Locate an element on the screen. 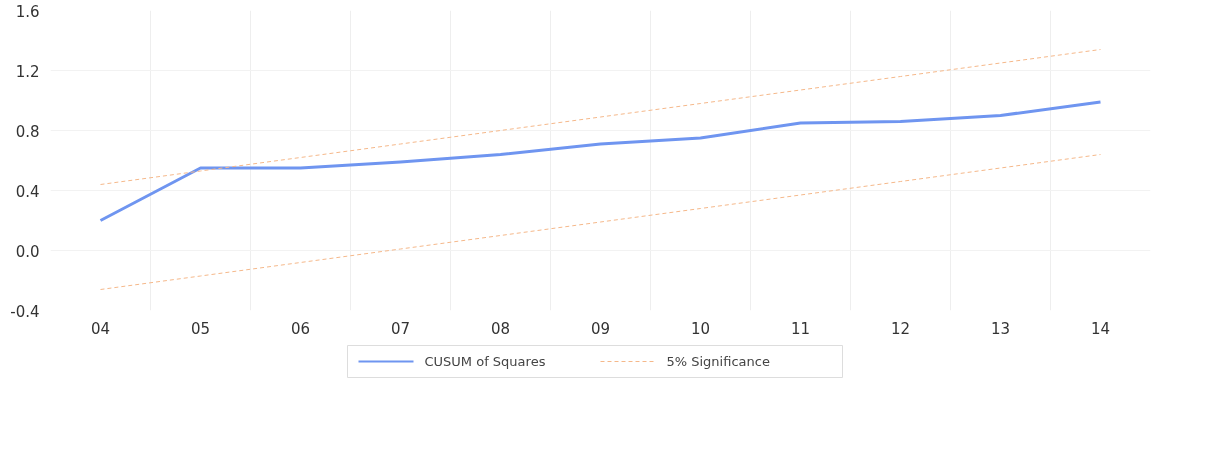 The height and width of the screenshot is (451, 1225). y-tick-label: 0.8 is located at coordinates (27, 131).